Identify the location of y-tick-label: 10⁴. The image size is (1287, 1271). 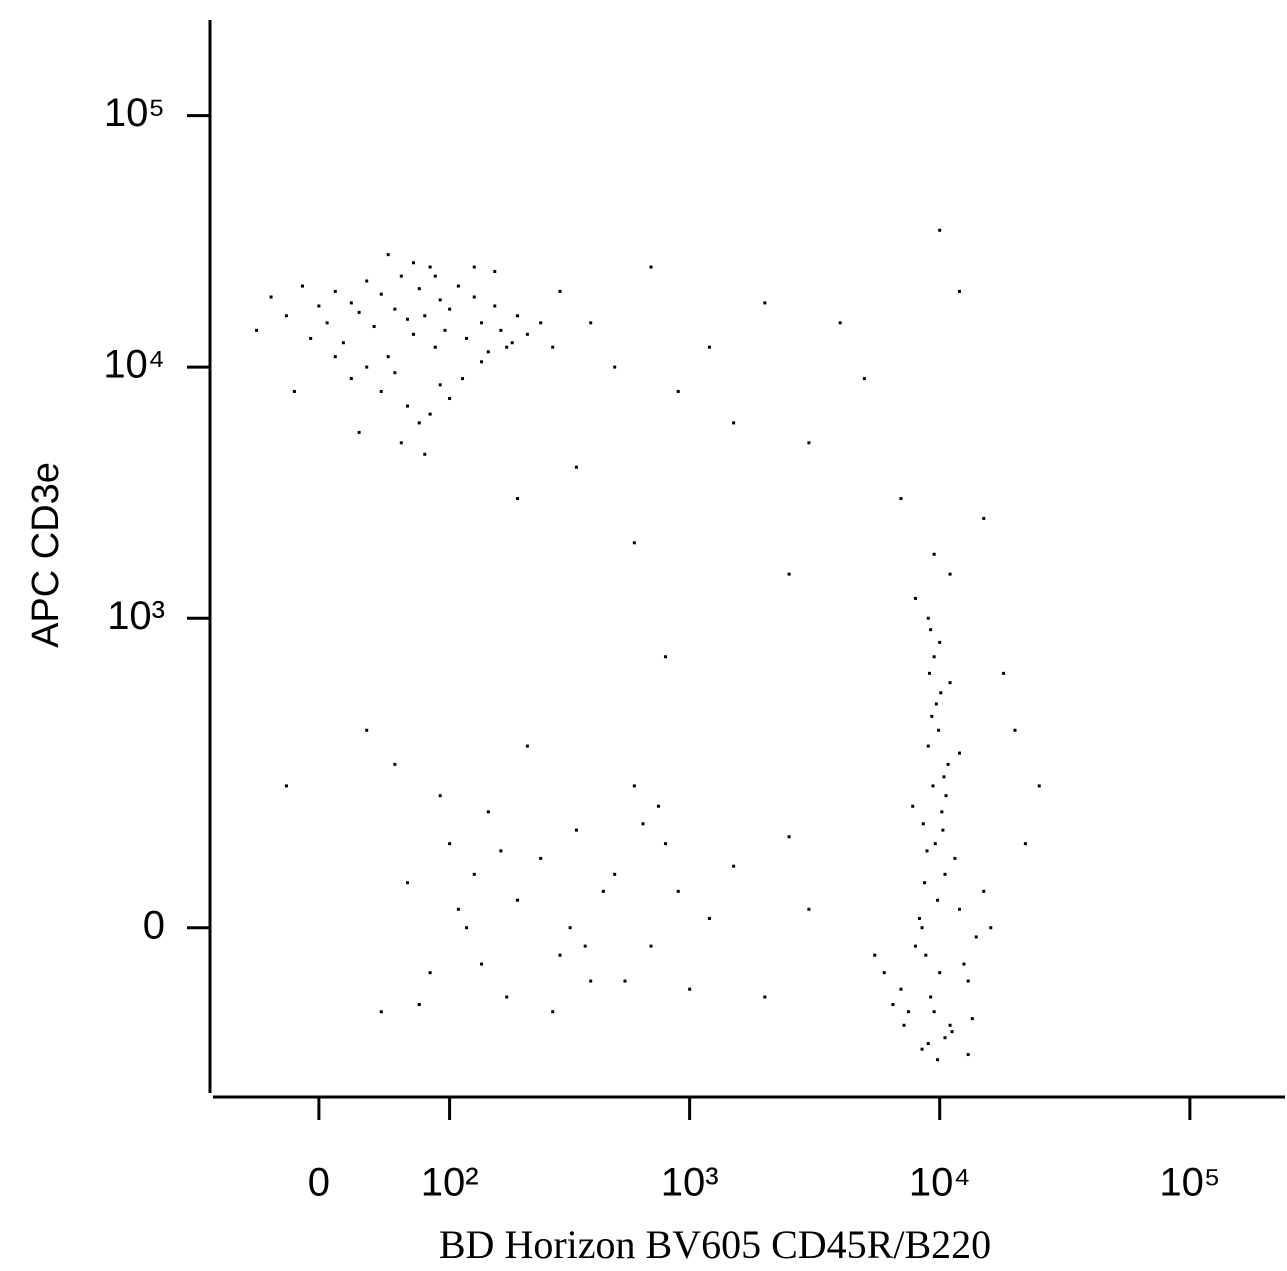
(134, 365).